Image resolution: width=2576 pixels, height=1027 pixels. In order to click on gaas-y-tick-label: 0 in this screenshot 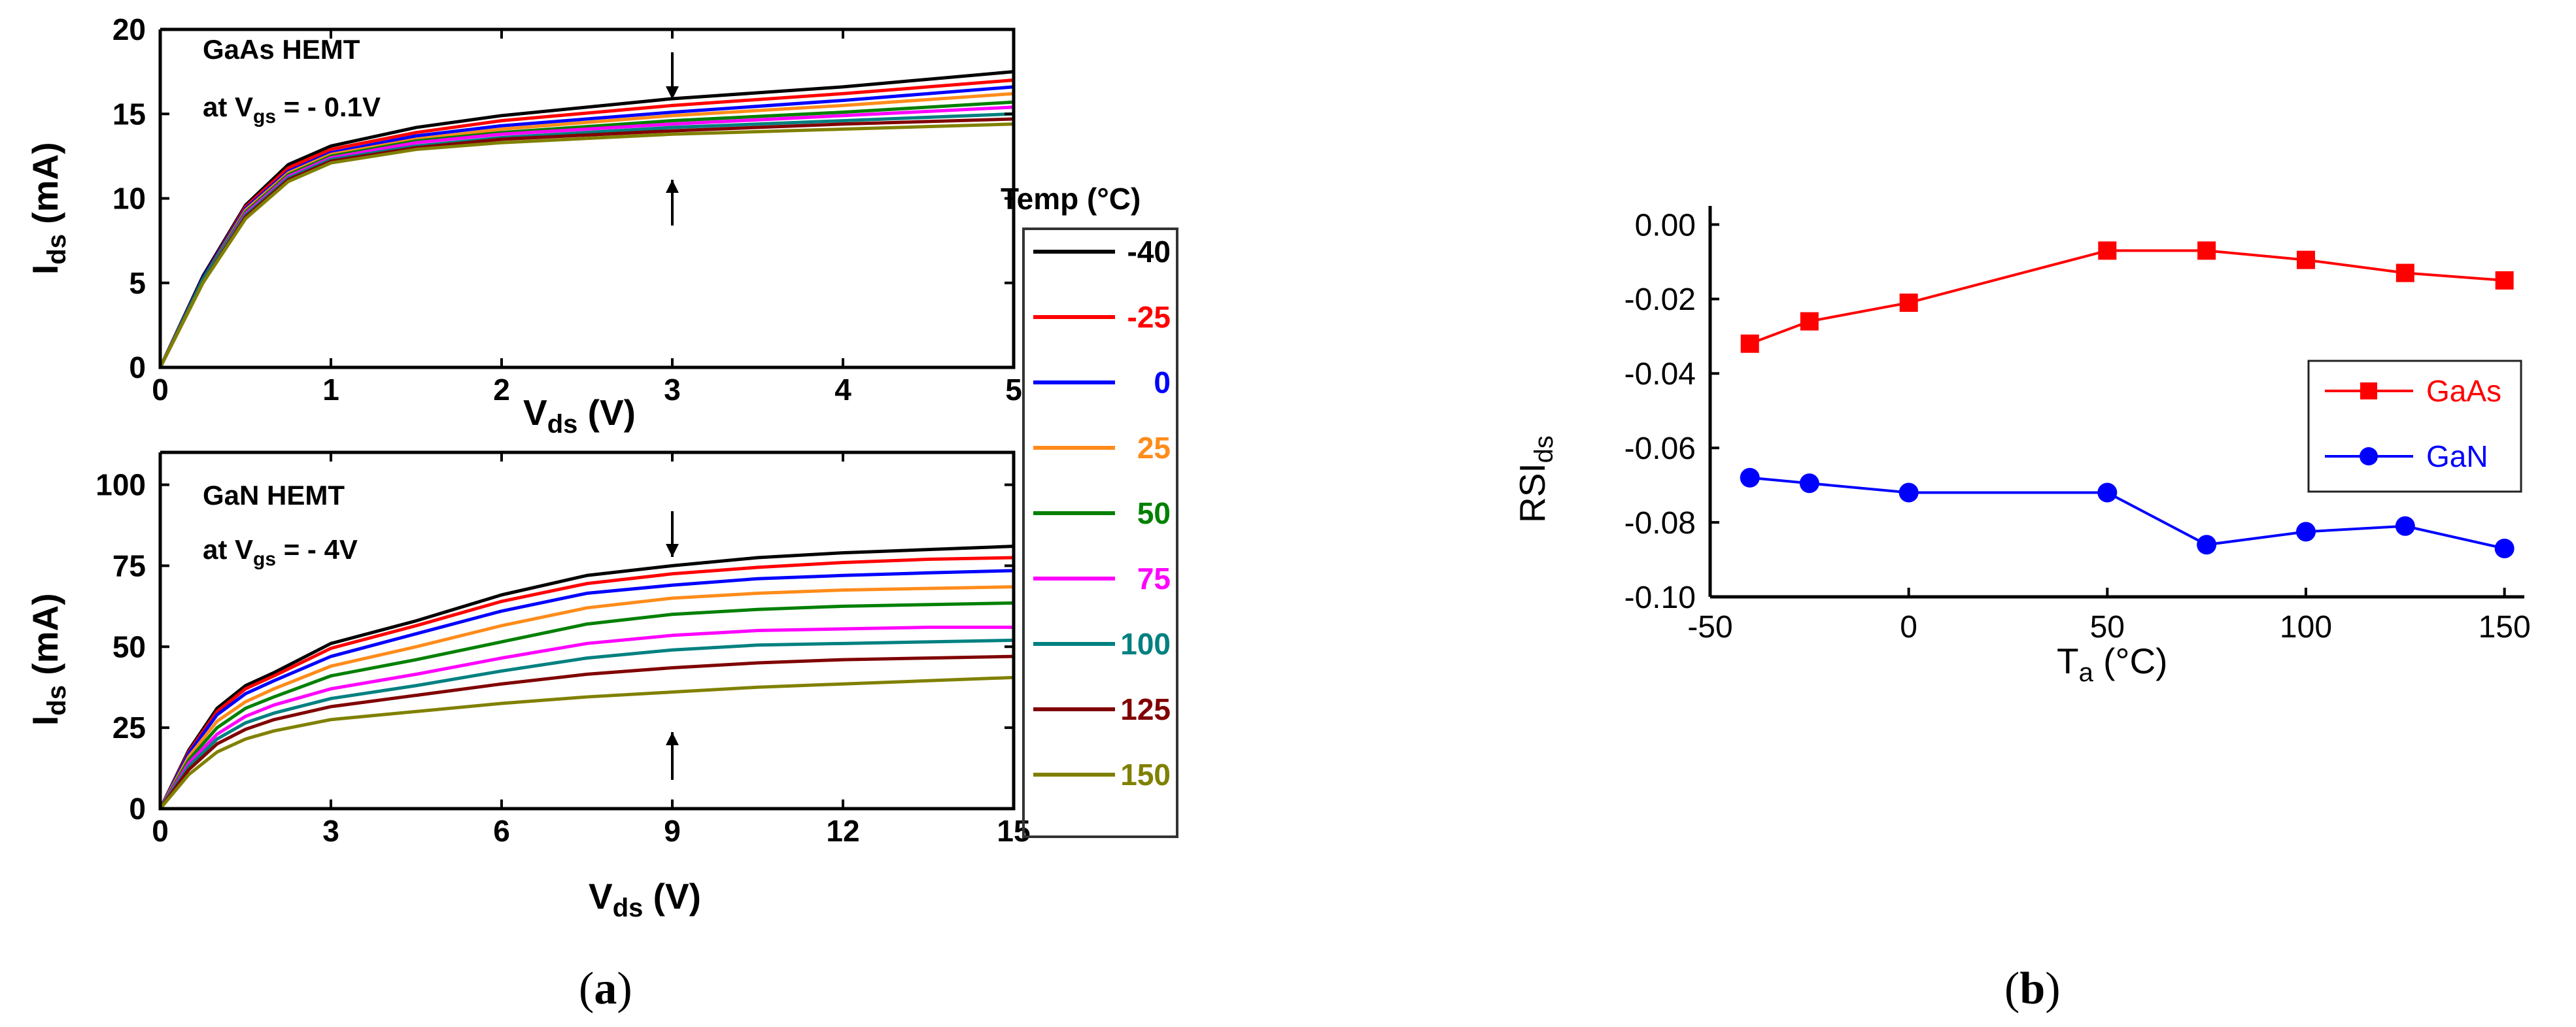, I will do `click(138, 367)`.